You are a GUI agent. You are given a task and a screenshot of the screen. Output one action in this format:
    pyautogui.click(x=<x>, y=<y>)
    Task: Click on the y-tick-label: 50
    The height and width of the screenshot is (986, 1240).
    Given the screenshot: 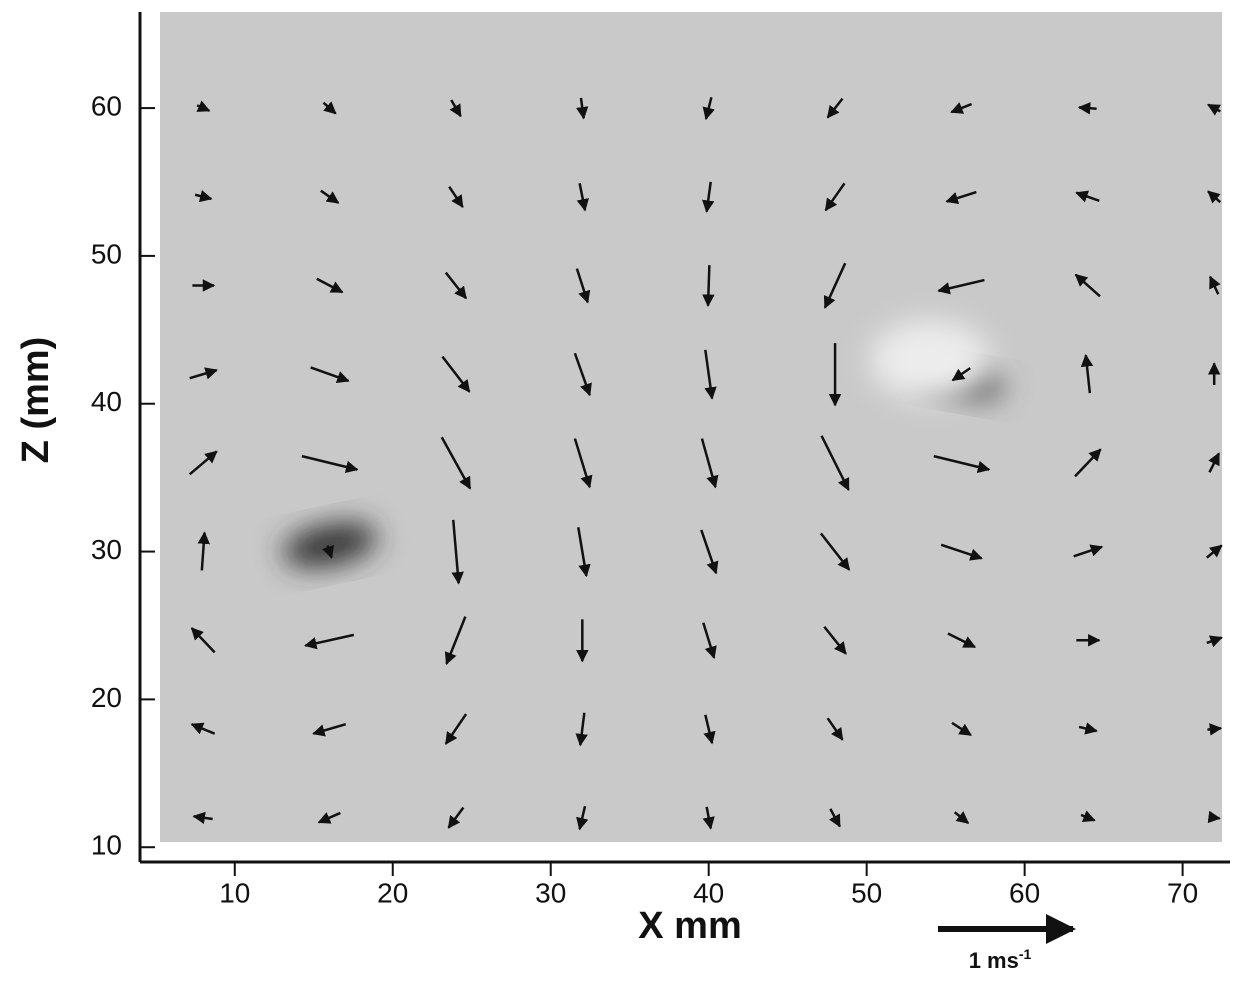 What is the action you would take?
    pyautogui.click(x=106, y=253)
    